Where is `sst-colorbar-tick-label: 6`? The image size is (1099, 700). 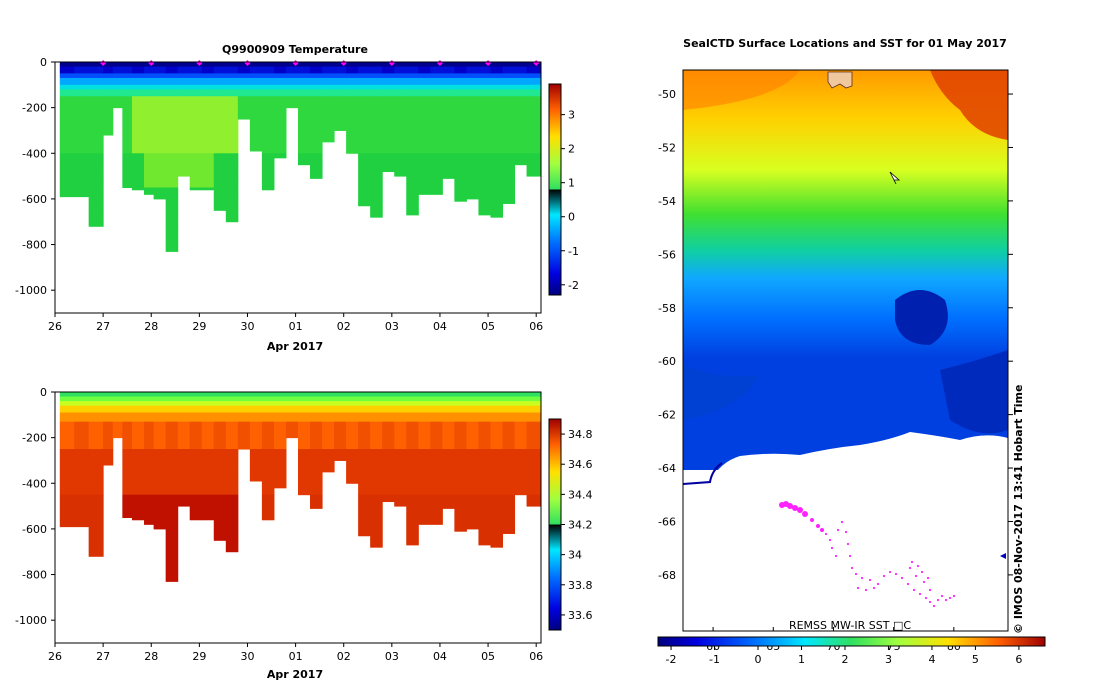 sst-colorbar-tick-label: 6 is located at coordinates (1018, 659).